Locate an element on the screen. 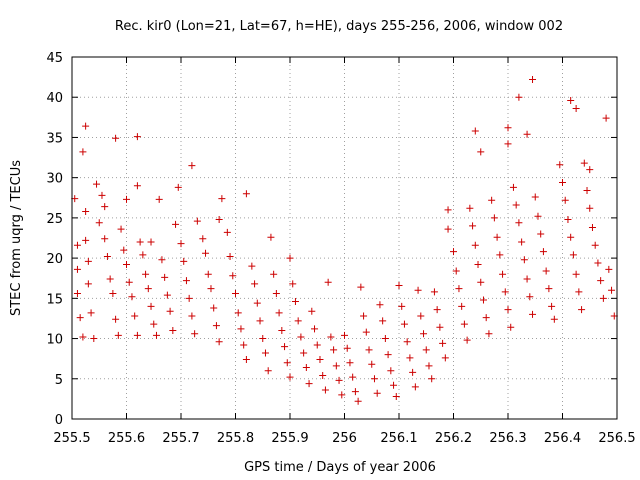 Image resolution: width=640 pixels, height=480 pixels. x-tick-label: 256.5 is located at coordinates (616, 438).